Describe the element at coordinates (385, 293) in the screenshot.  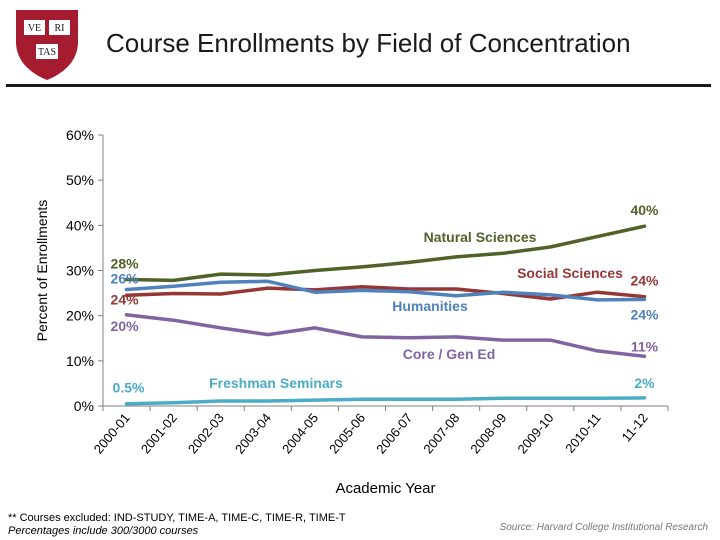
I see `series-line-social-sciences` at that location.